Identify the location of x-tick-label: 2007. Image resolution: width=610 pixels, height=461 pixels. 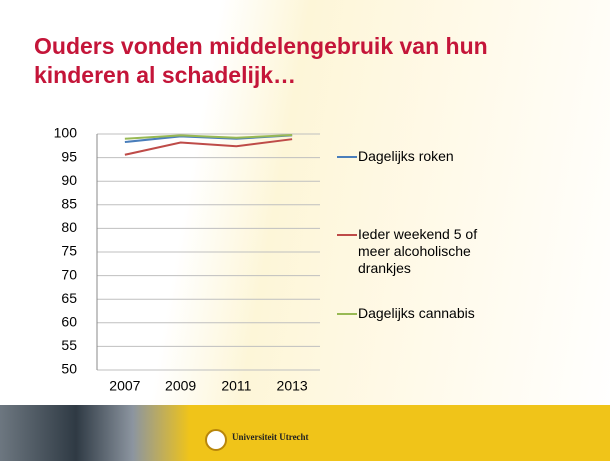
(124, 386).